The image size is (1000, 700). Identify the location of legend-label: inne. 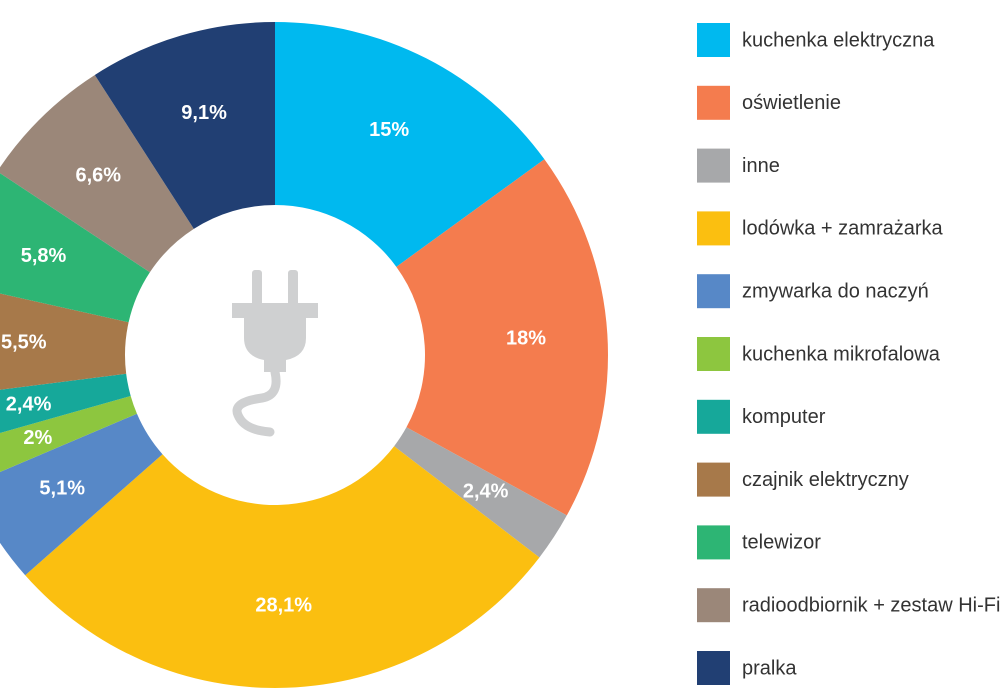
(761, 166).